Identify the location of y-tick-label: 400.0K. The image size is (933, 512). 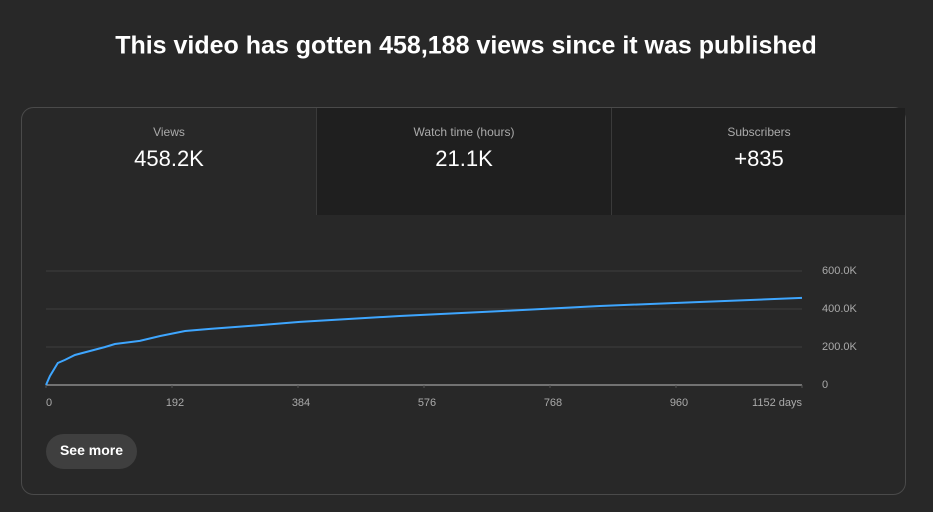
(840, 309).